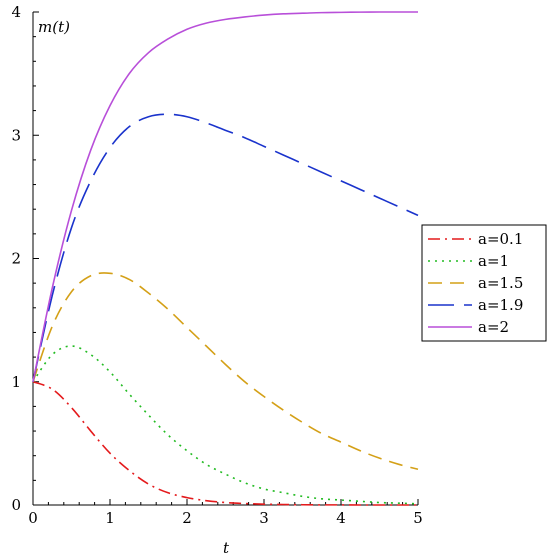 The width and height of the screenshot is (550, 560). Describe the element at coordinates (16, 135) in the screenshot. I see `y-tick-label: 3` at that location.